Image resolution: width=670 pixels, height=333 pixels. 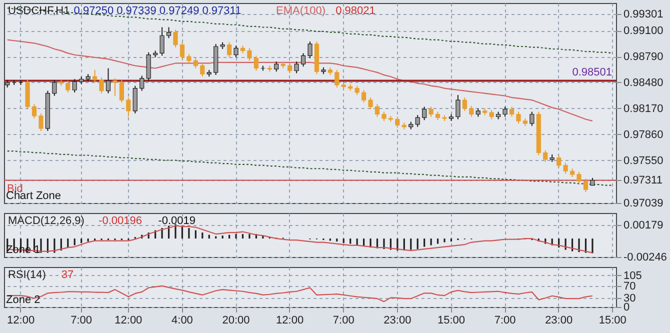 I want to click on y-tick-label: 70, so click(x=630, y=286).